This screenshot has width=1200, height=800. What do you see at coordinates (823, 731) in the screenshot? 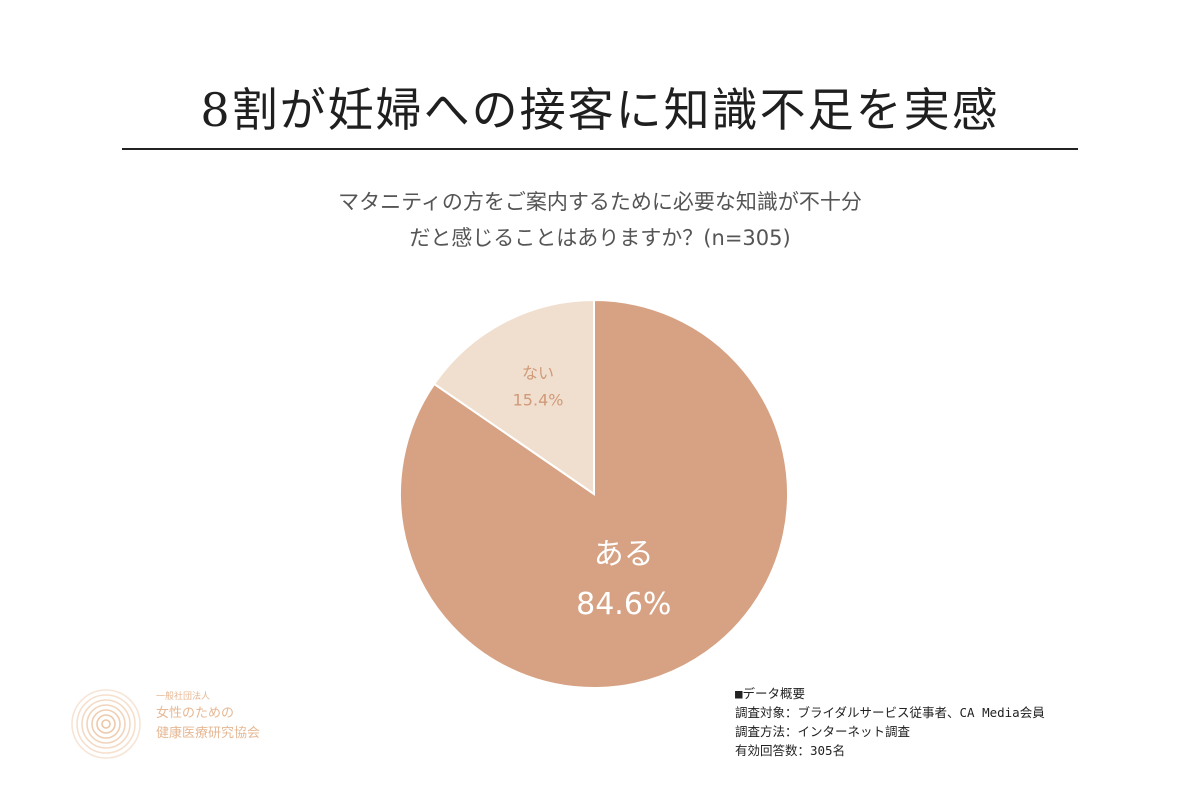
I see `data-summary-line: 調査方法：インターネット調査` at bounding box center [823, 731].